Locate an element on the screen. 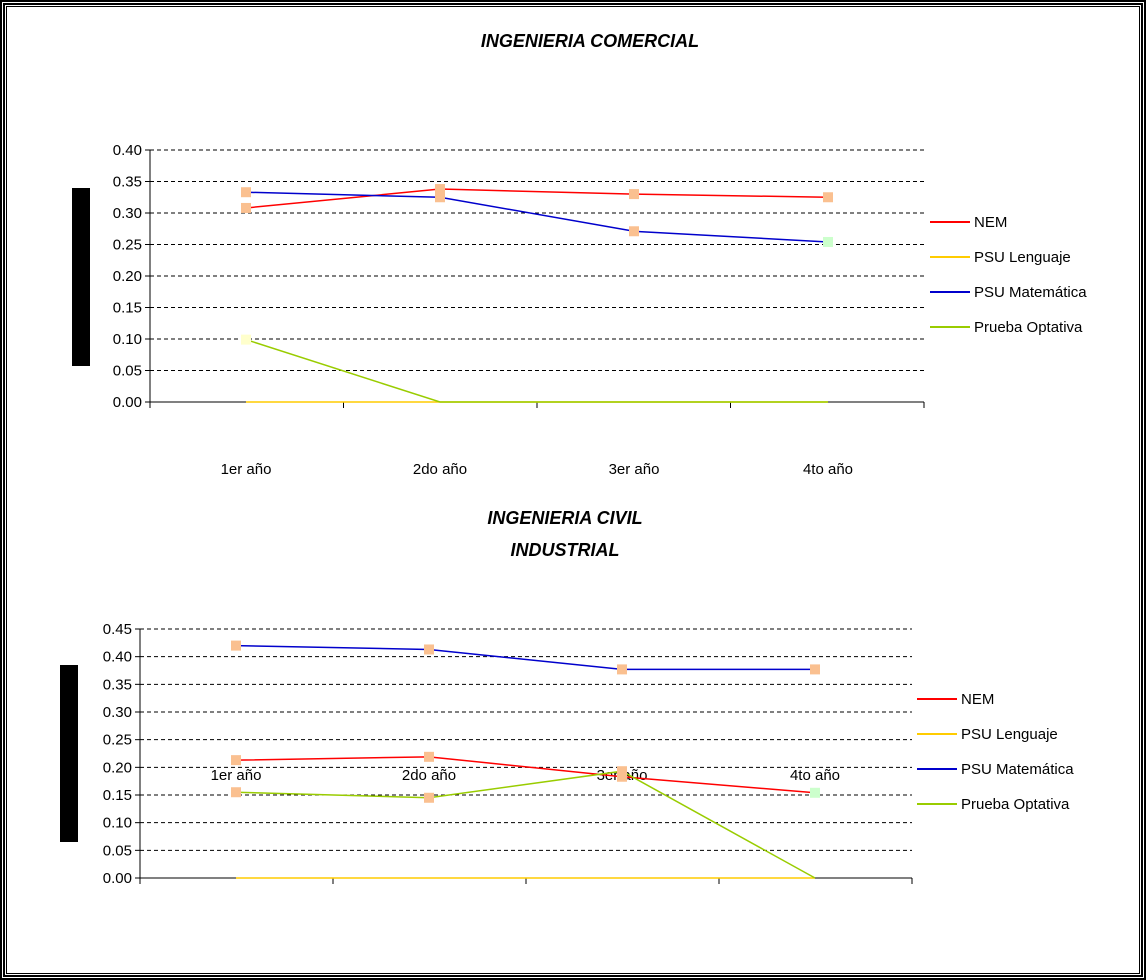 The image size is (1146, 980). y-tick-label: 0.45 is located at coordinates (117, 629).